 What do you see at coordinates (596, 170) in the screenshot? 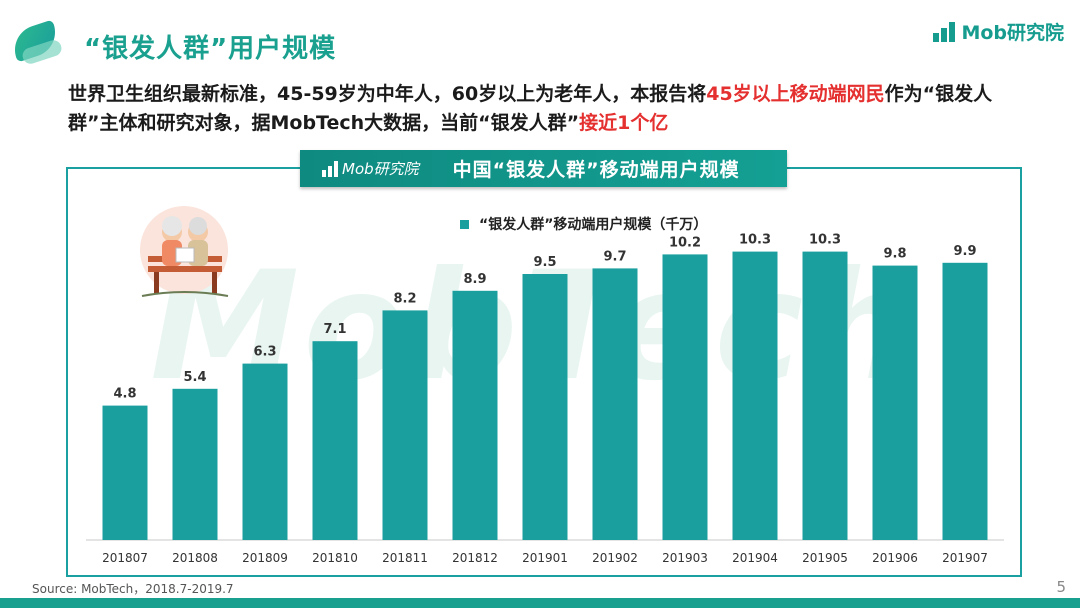
I see `chart-title: 中国“银发人群”移动端用户规模` at bounding box center [596, 170].